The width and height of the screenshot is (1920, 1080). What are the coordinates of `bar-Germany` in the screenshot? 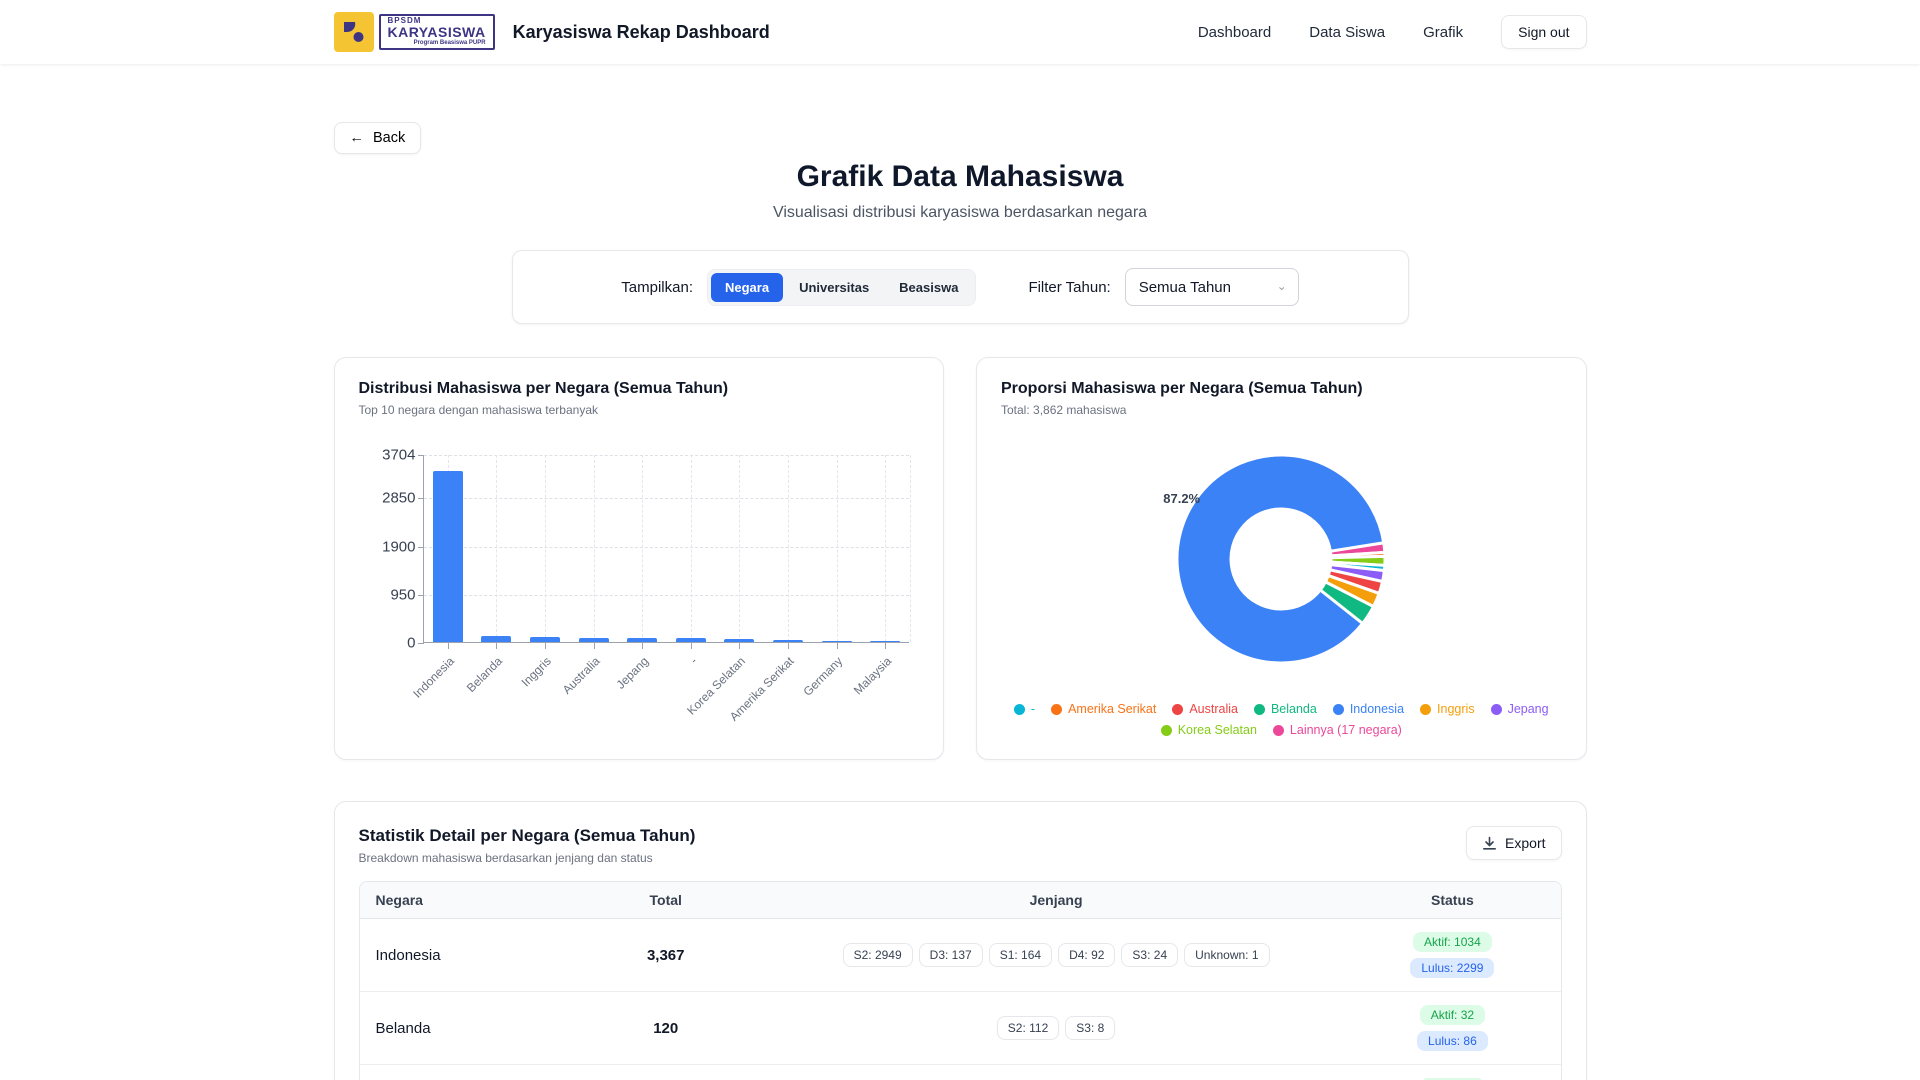 It's located at (836, 641).